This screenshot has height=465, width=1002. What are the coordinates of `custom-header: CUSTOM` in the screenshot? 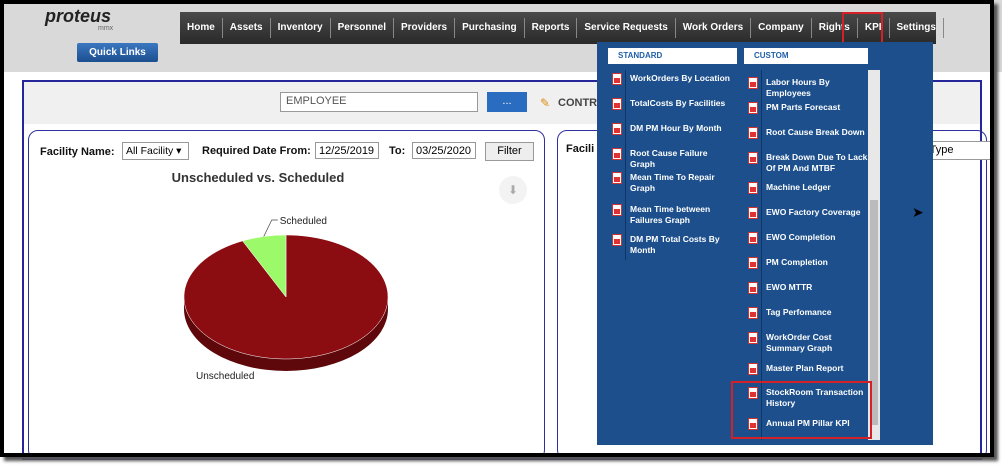 It's located at (806, 56).